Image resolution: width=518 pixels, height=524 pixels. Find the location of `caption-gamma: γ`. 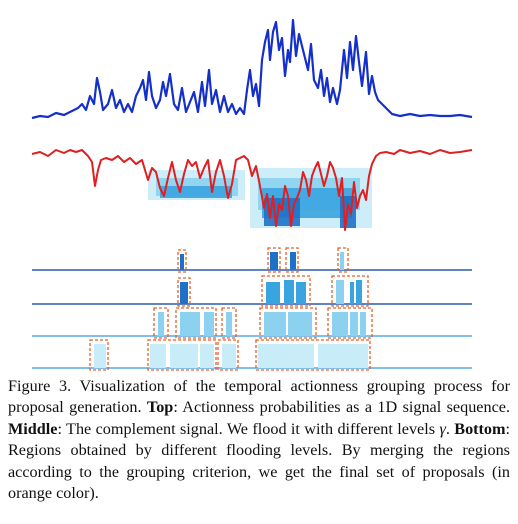

caption-gamma: γ is located at coordinates (442, 428).